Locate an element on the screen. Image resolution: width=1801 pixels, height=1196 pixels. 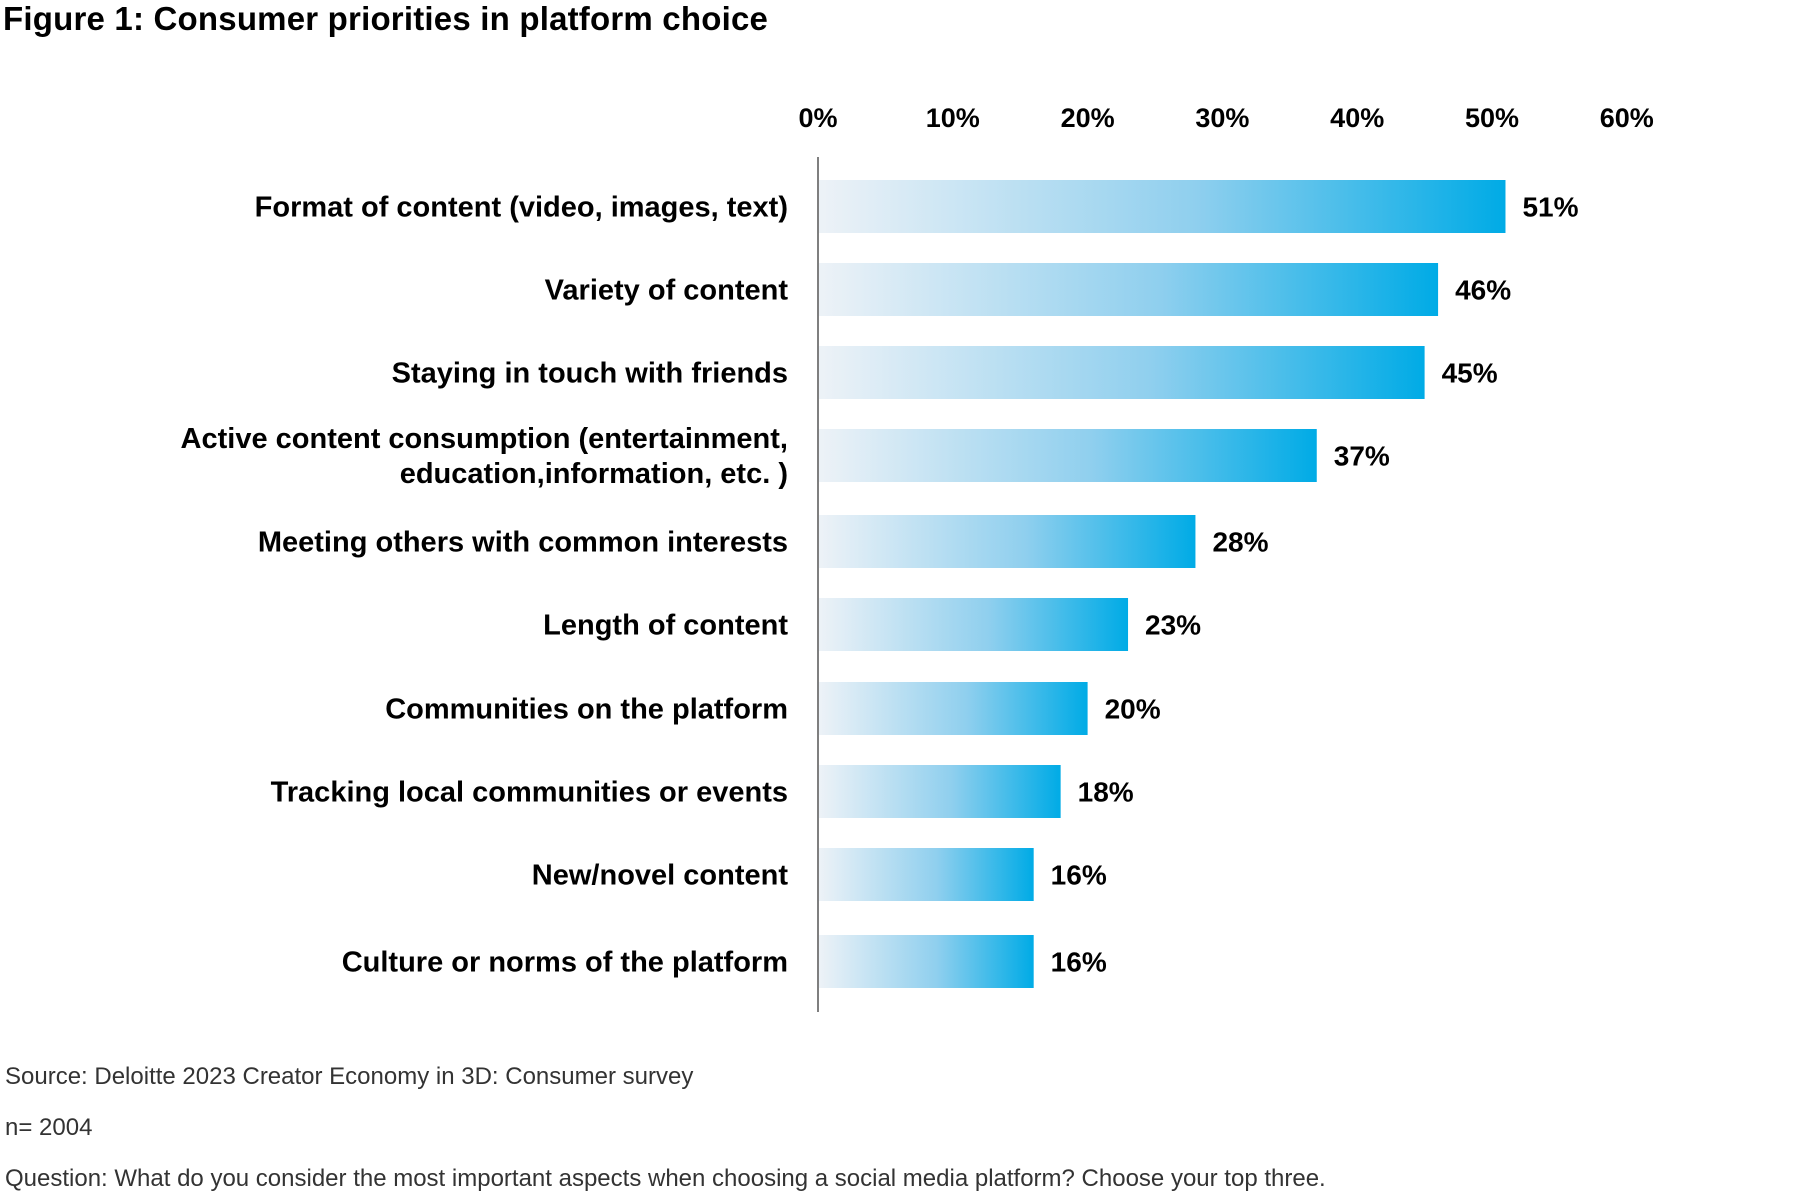
category-label: Meeting others with common interests is located at coordinates (523, 543).